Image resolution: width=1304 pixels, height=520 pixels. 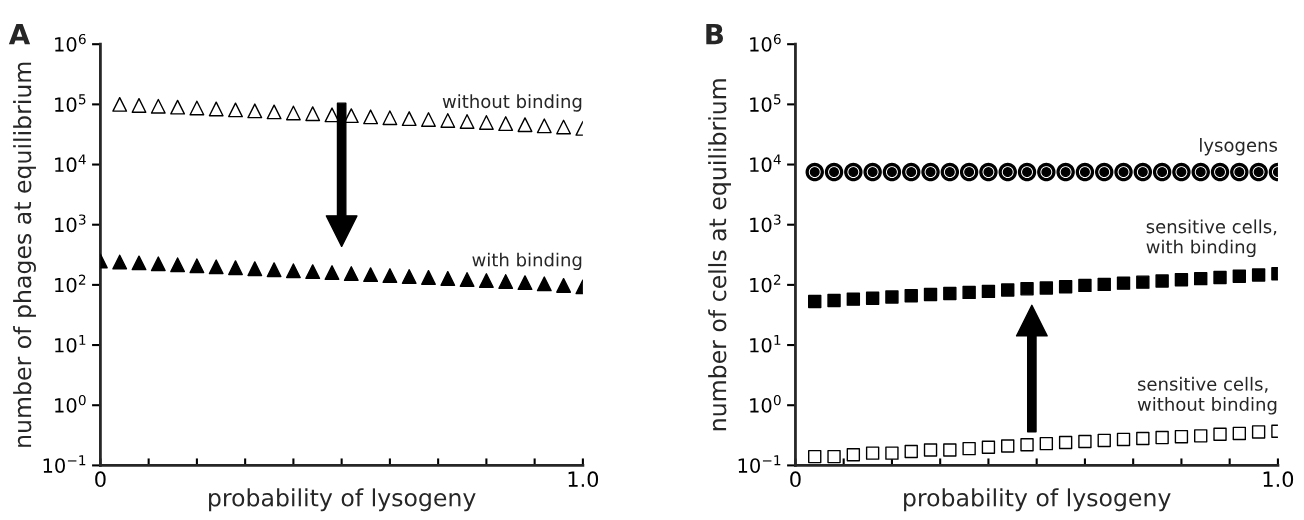 What do you see at coordinates (759, 464) in the screenshot?
I see `y-tick-label: 10$^{−1}$` at bounding box center [759, 464].